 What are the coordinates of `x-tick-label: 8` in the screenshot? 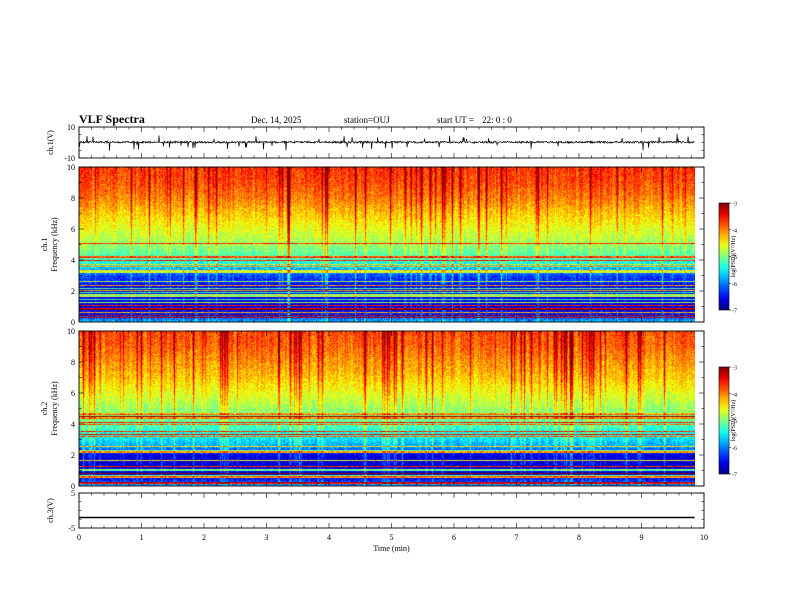 It's located at (579, 537).